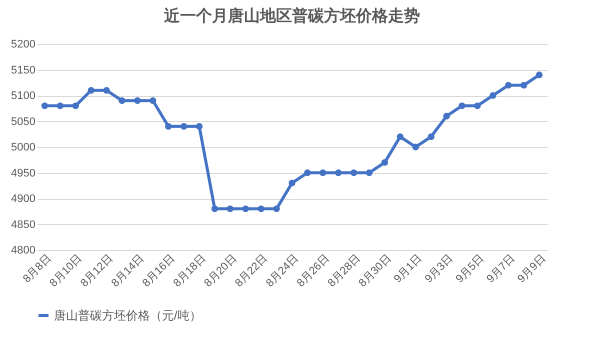 This screenshot has width=594, height=361. I want to click on legend-label: 唐山普碳方坯价格（元/吨）, so click(128, 315).